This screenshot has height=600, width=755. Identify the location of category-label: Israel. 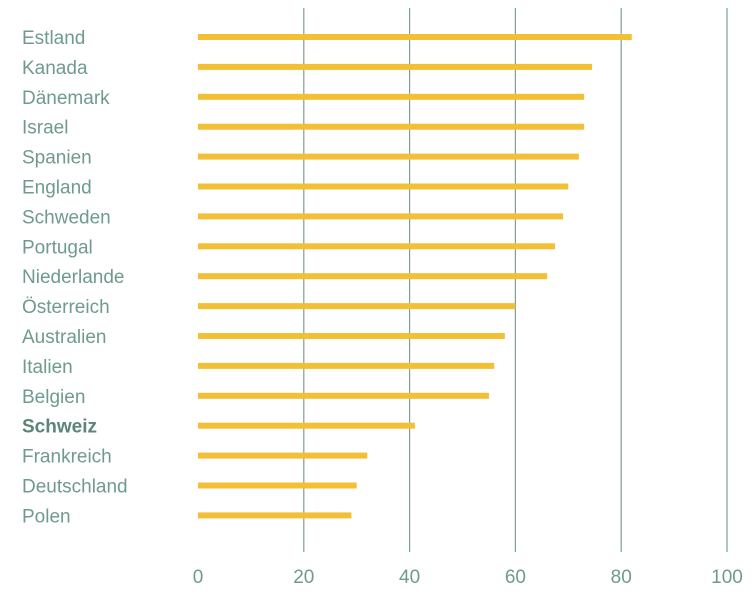
(45, 128).